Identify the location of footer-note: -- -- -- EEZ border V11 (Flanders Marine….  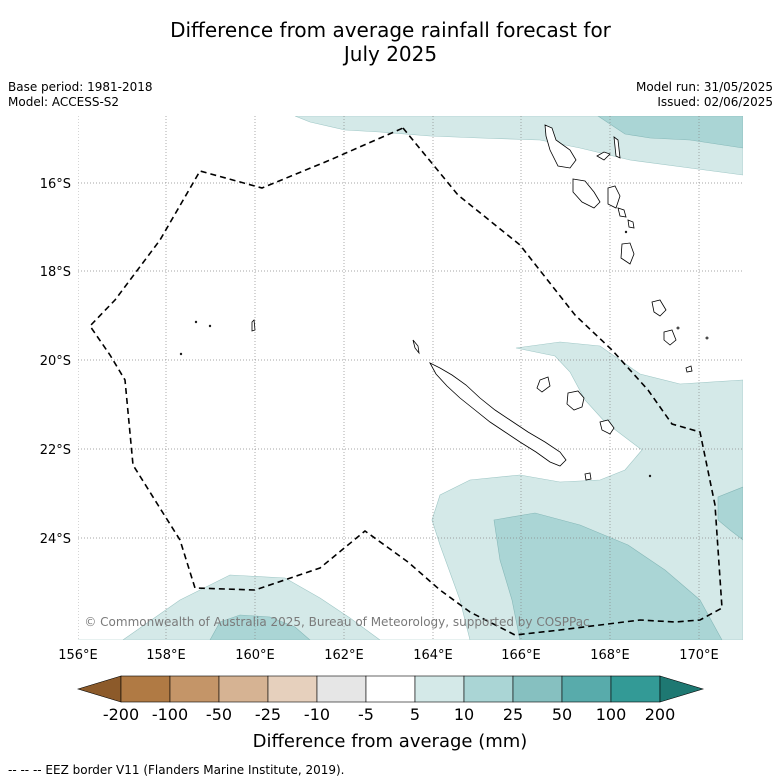
(176, 770).